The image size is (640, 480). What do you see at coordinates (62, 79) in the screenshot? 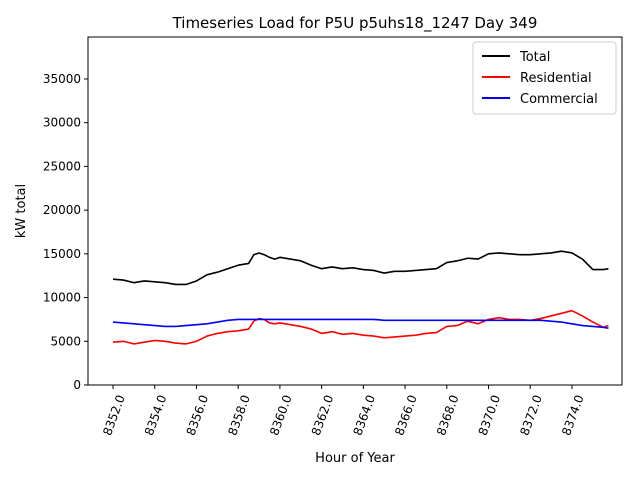
I see `y-tick-label: 35000` at bounding box center [62, 79].